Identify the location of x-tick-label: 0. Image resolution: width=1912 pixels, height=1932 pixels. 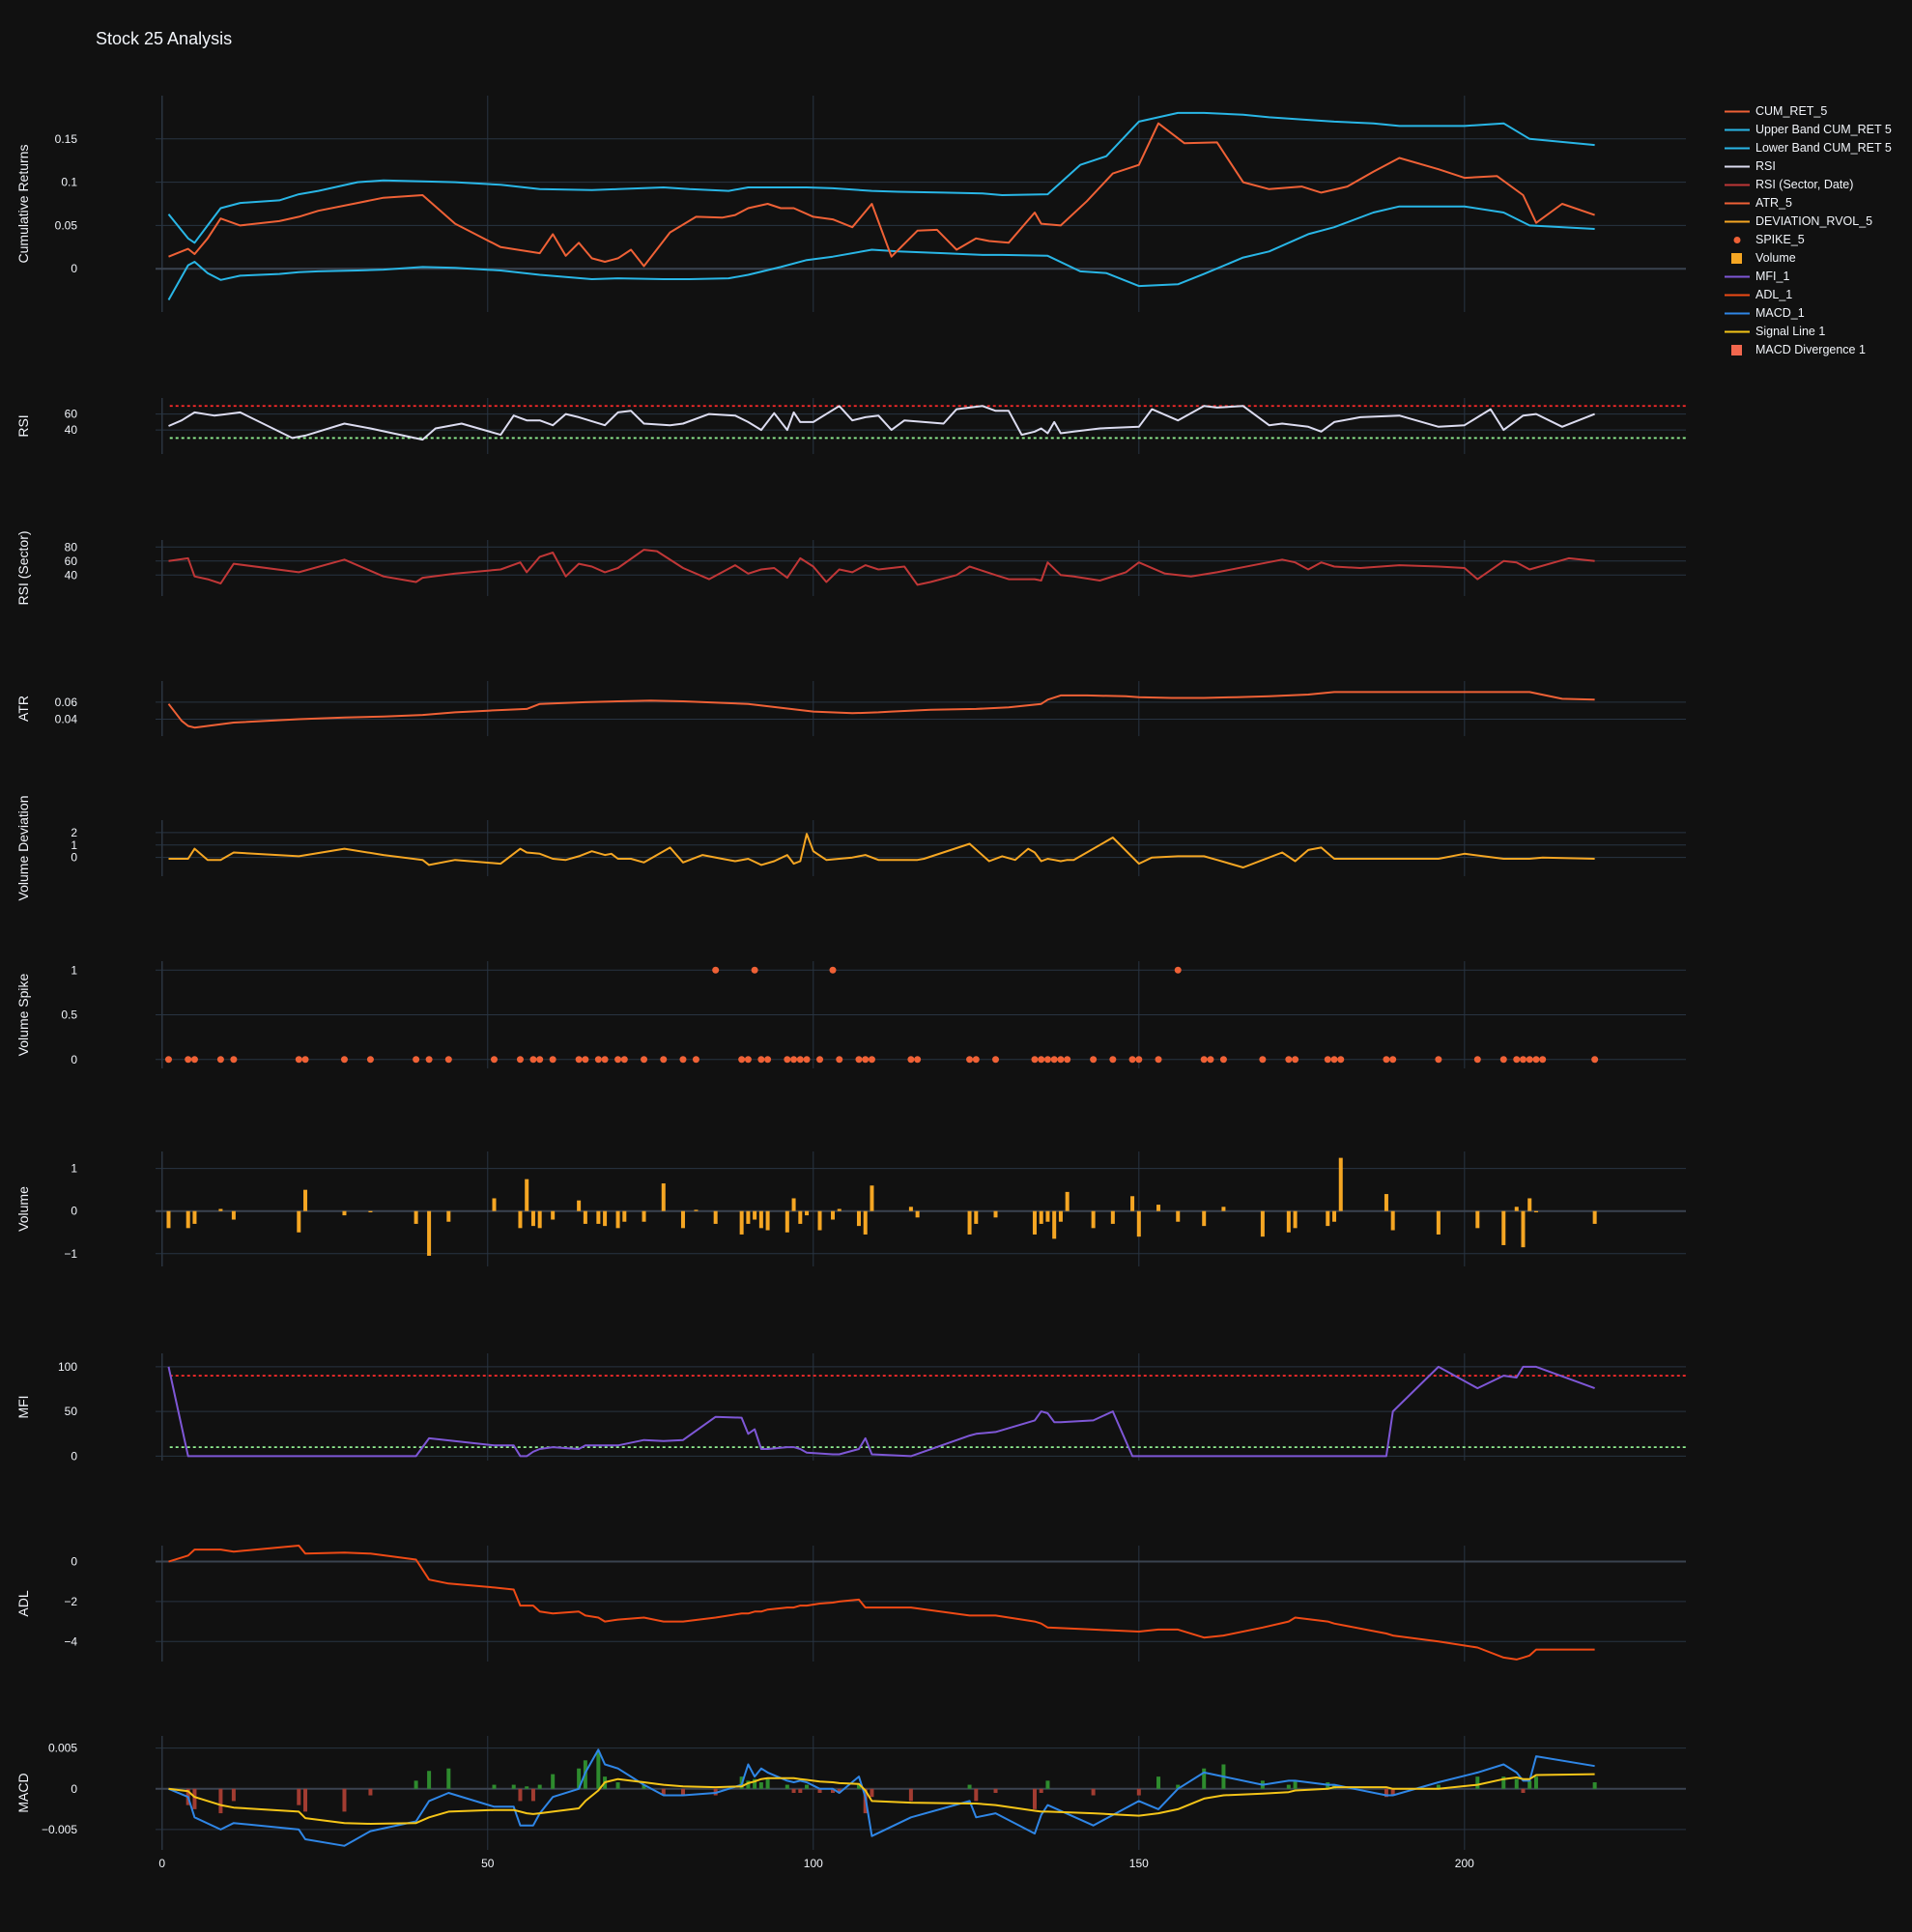
(161, 1863).